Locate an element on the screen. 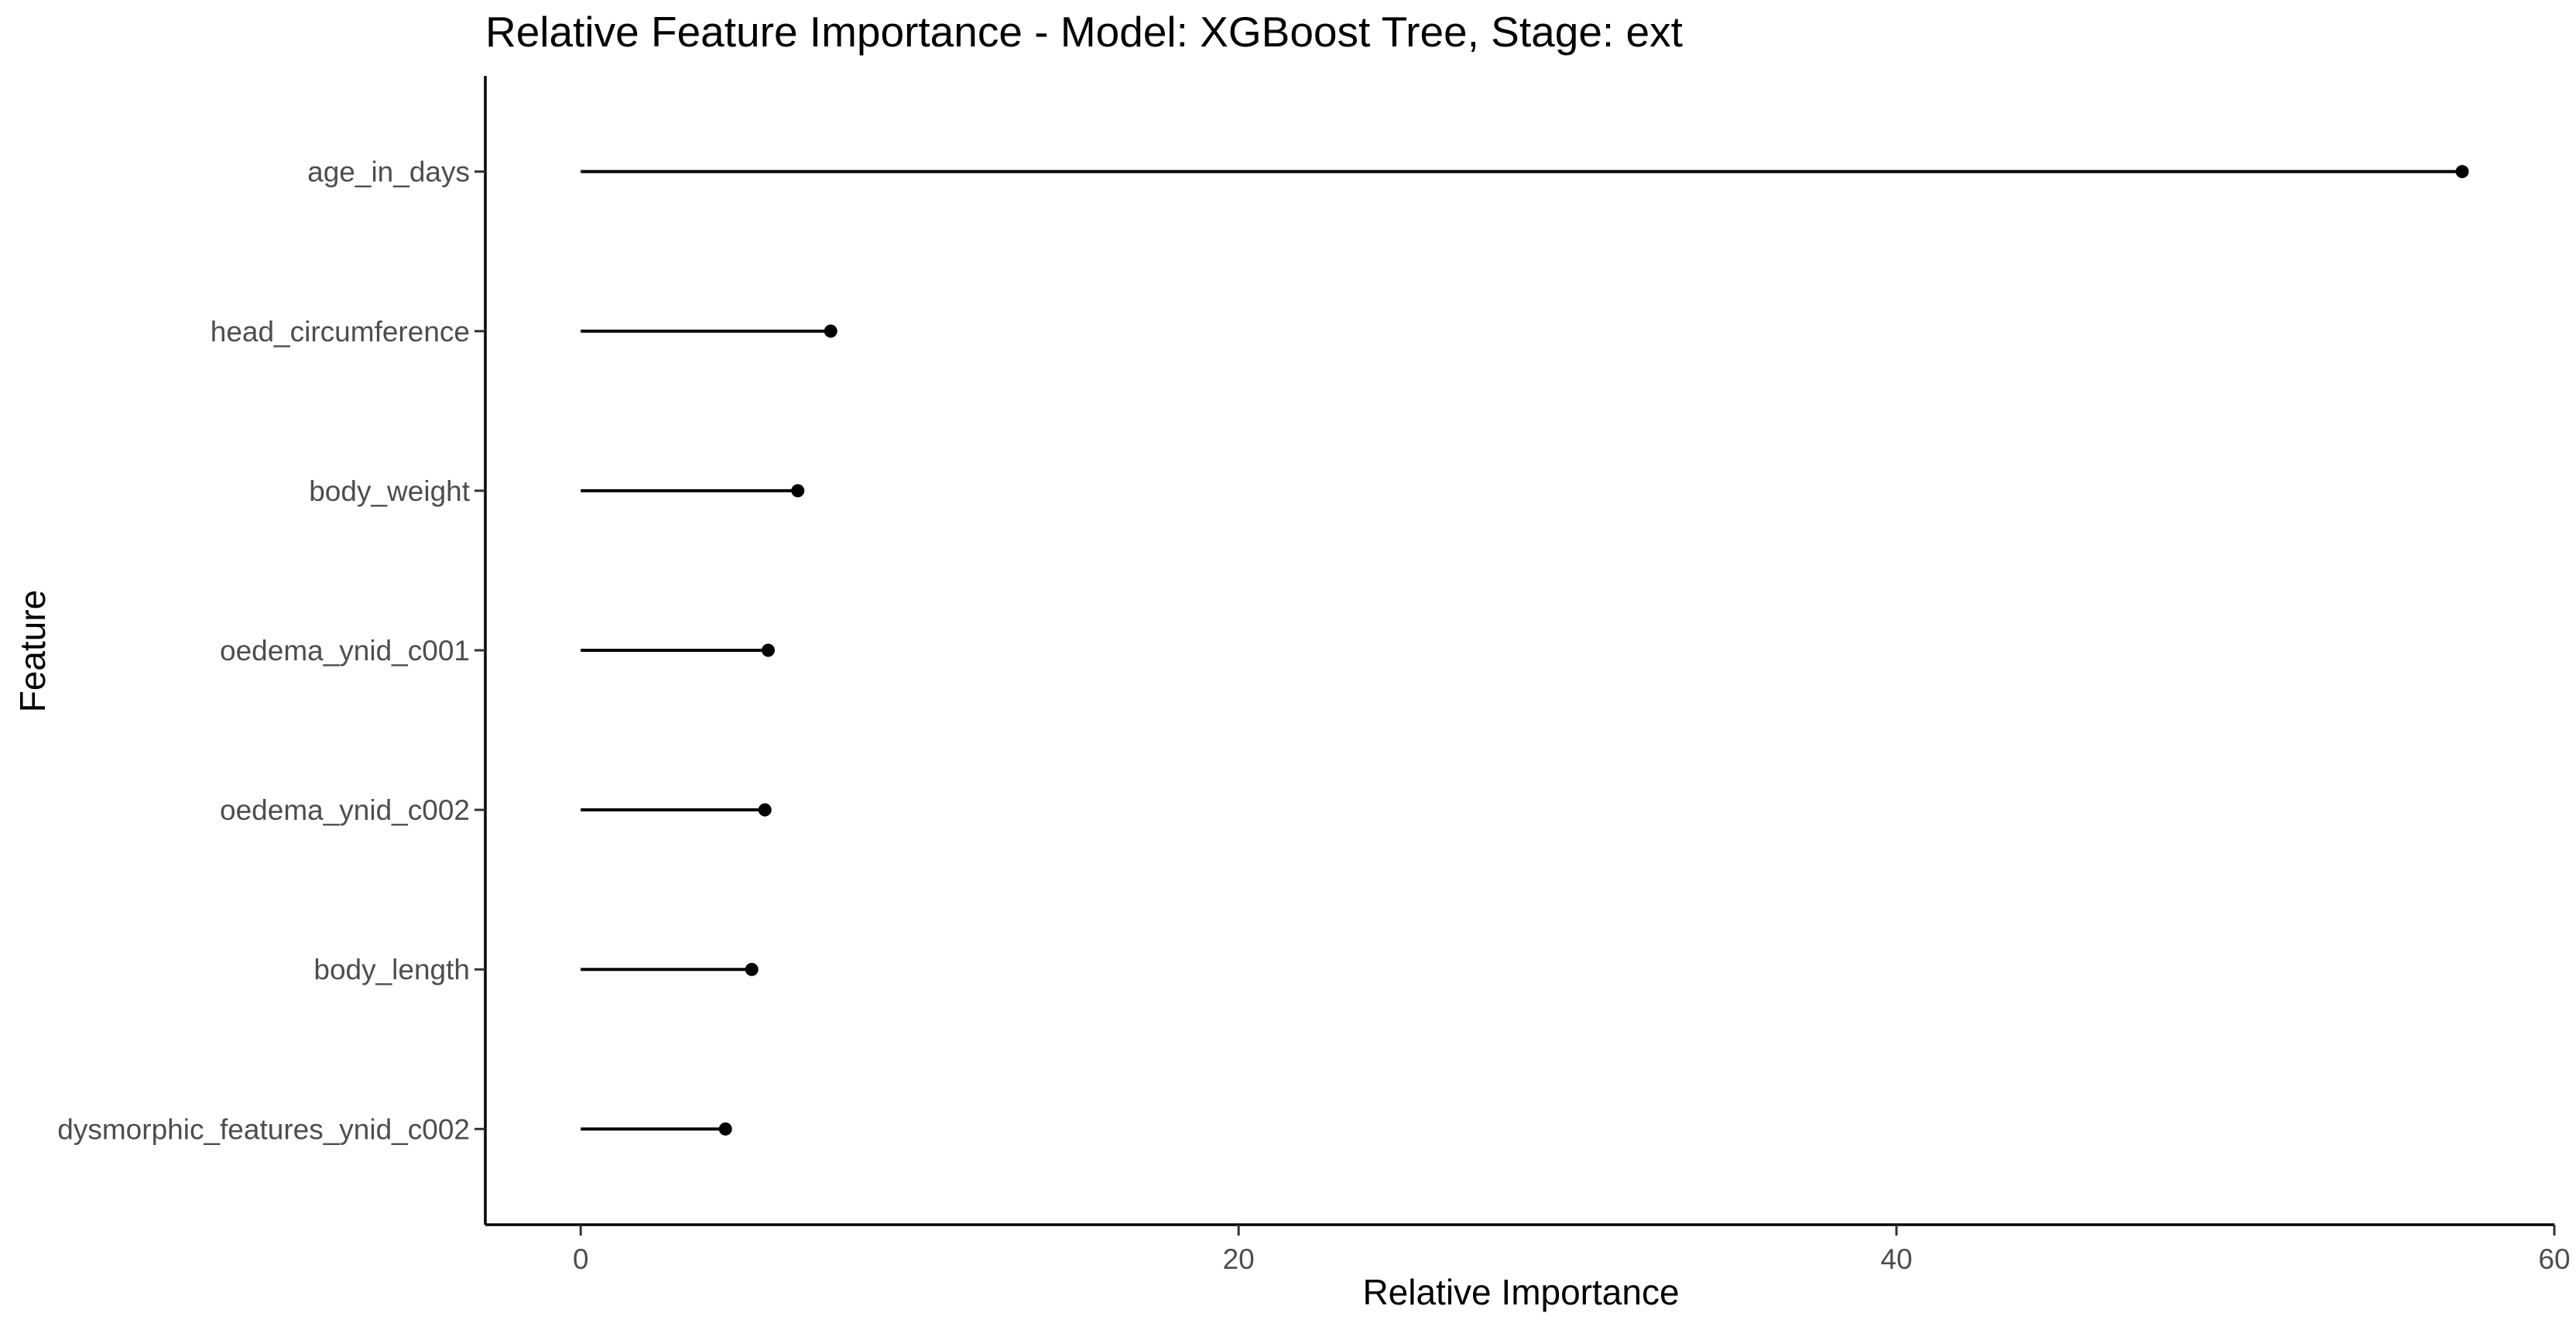 The image size is (2576, 1330). y-tick-label: age_in_days is located at coordinates (388, 172).